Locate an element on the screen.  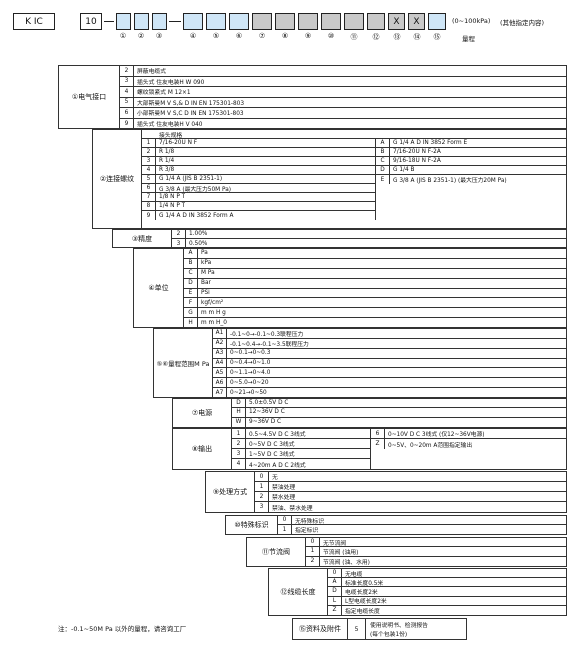
table-row: L L型电缆长度2米 is located at coordinates (447, 601).